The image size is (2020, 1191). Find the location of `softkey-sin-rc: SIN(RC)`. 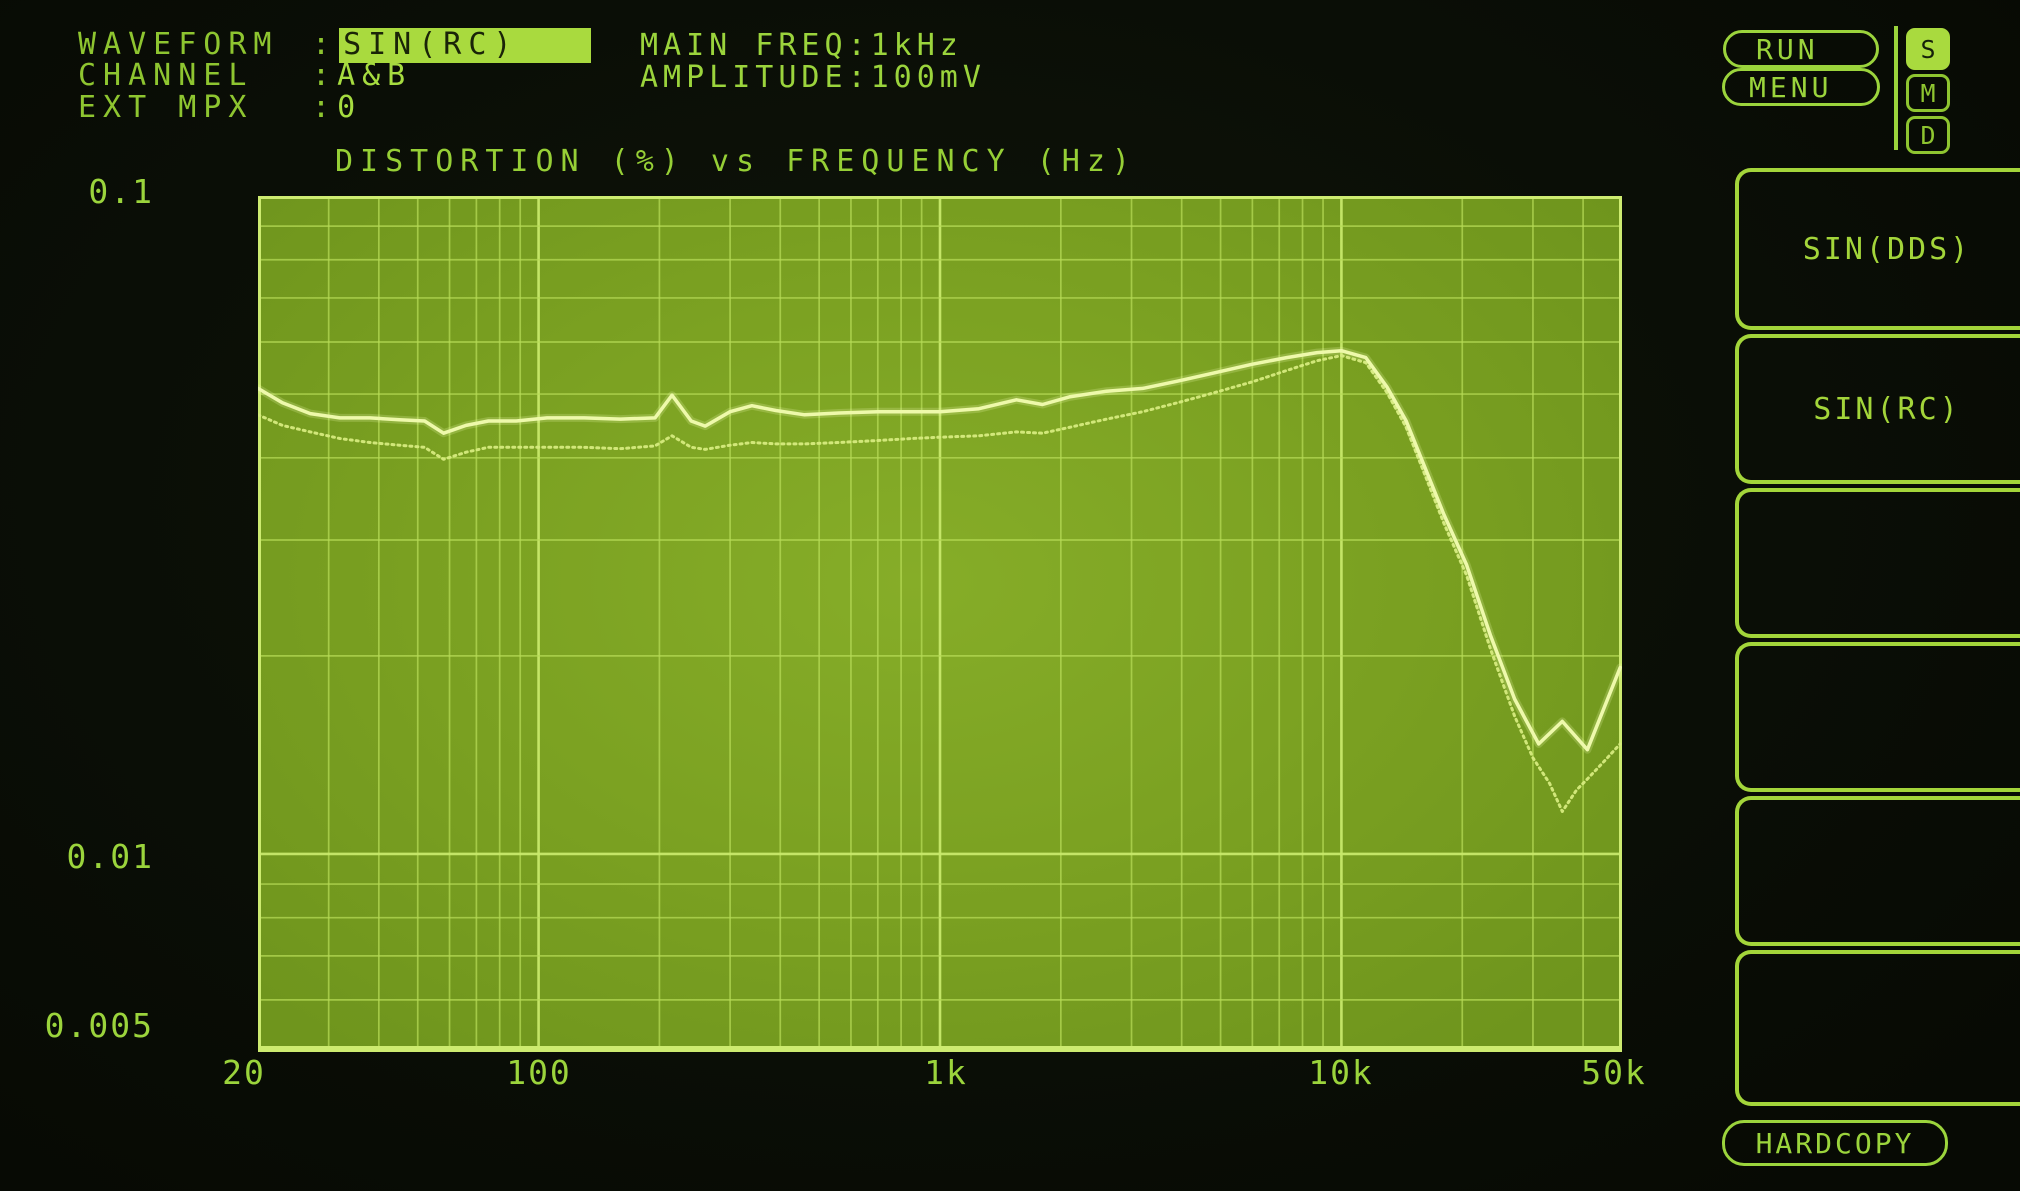

softkey-sin-rc: SIN(RC) is located at coordinates (1877, 409).